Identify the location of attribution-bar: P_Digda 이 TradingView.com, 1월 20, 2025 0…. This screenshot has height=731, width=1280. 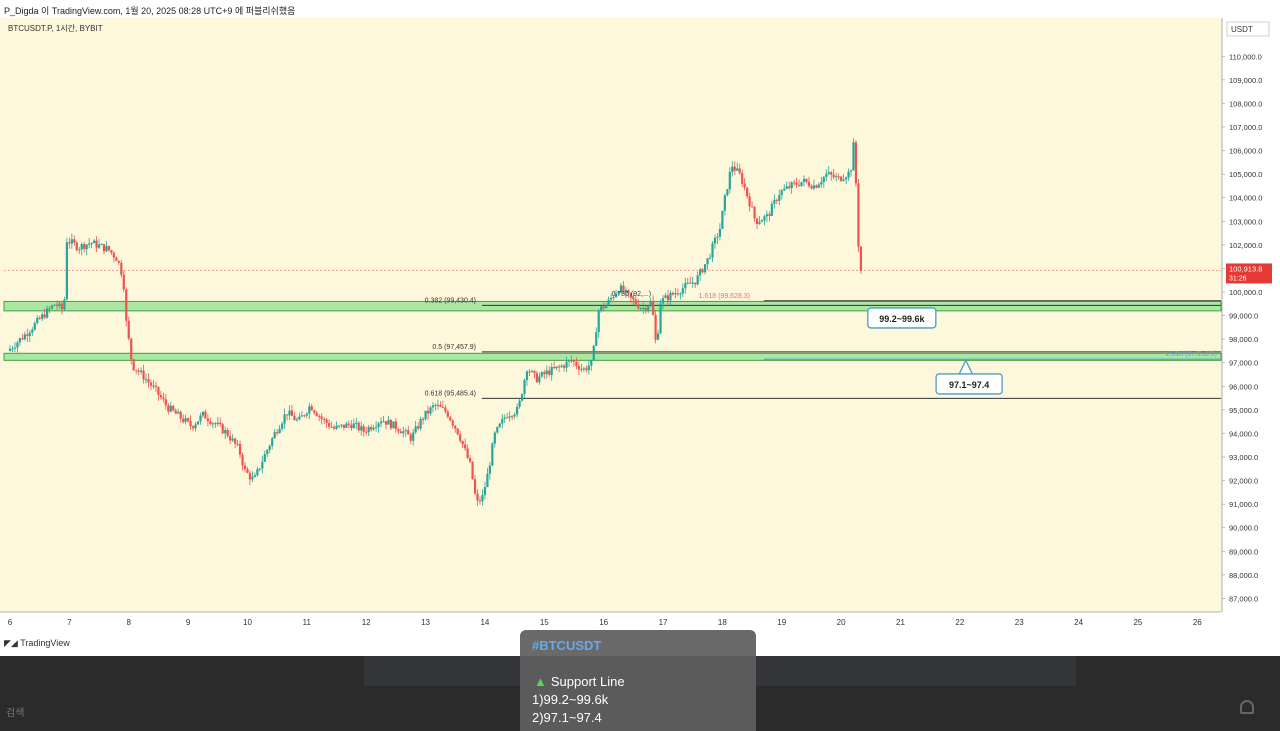
(640, 9).